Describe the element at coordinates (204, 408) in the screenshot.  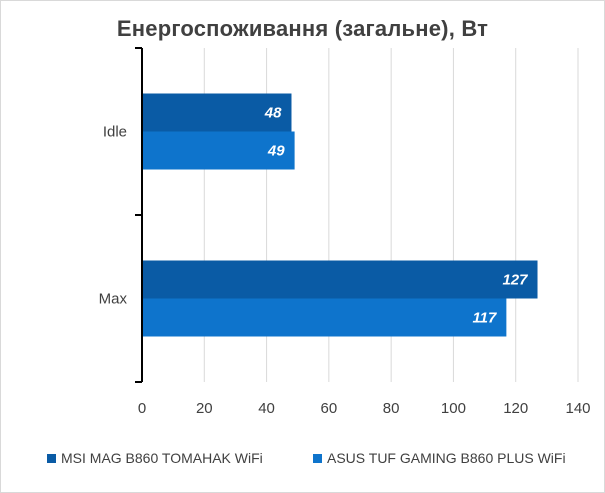
I see `x-tick-label: 20` at that location.